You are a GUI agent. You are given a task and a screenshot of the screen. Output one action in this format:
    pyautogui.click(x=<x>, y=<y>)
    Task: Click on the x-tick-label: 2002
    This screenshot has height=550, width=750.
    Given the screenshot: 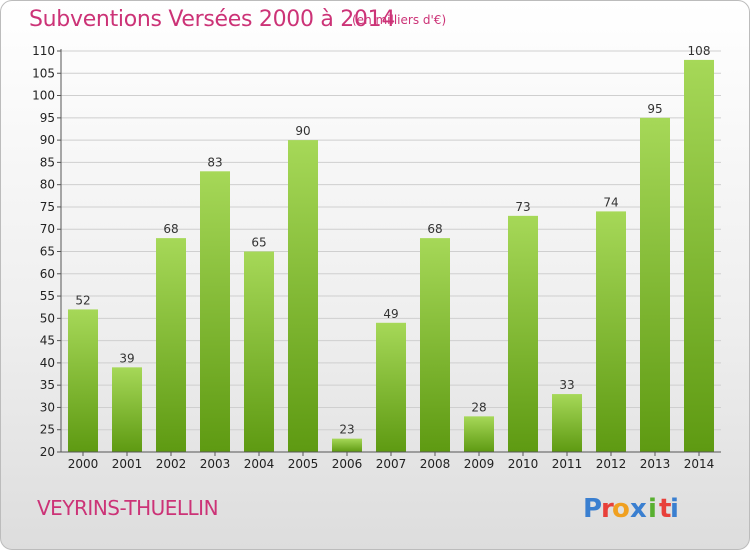 What is the action you would take?
    pyautogui.click(x=171, y=464)
    